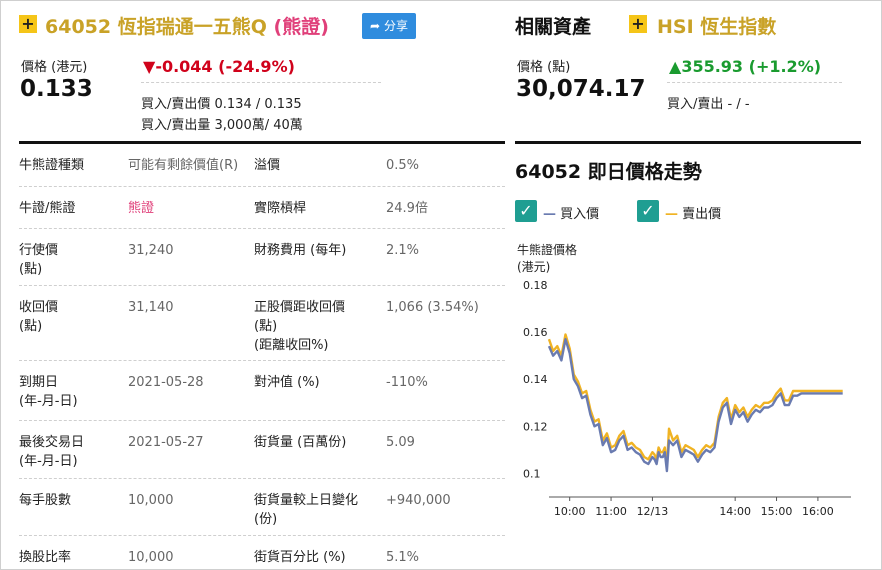 The width and height of the screenshot is (882, 570). I want to click on related-price-label: 價格 (點), so click(544, 67).